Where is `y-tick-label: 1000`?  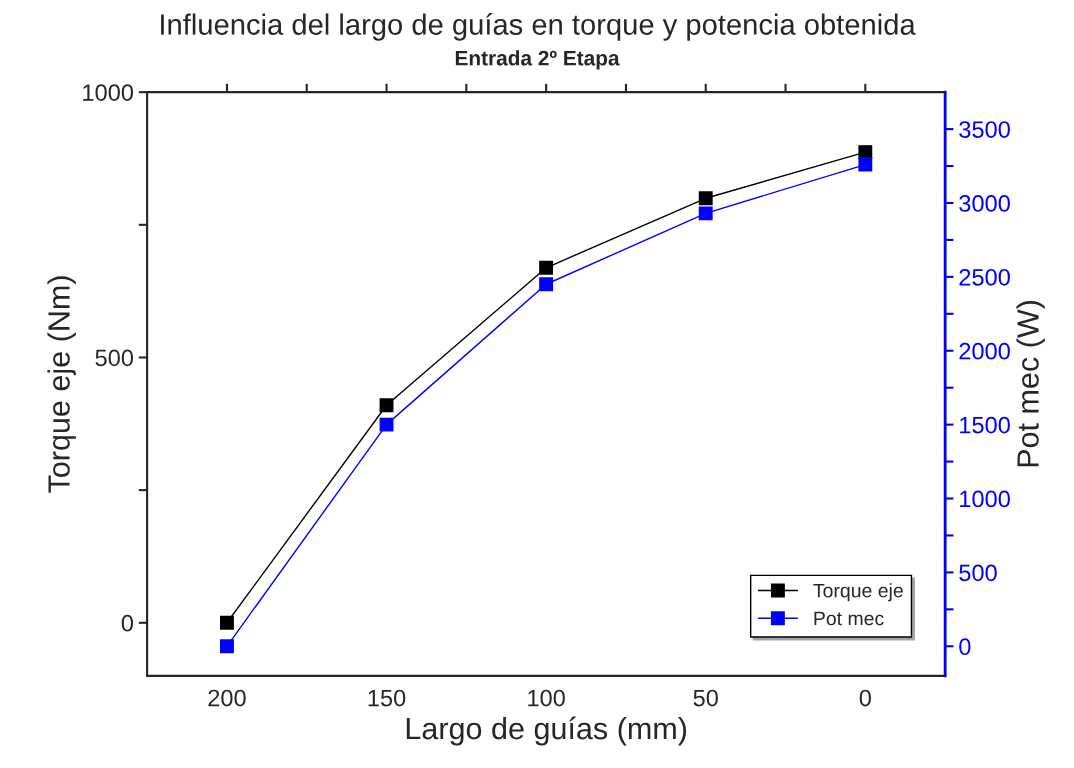 y-tick-label: 1000 is located at coordinates (108, 92).